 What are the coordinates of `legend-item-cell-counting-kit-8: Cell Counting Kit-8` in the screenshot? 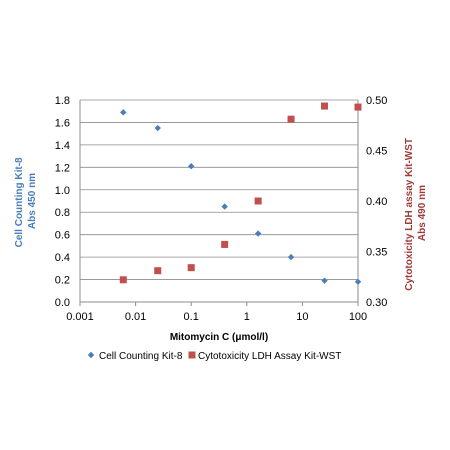 It's located at (135, 356).